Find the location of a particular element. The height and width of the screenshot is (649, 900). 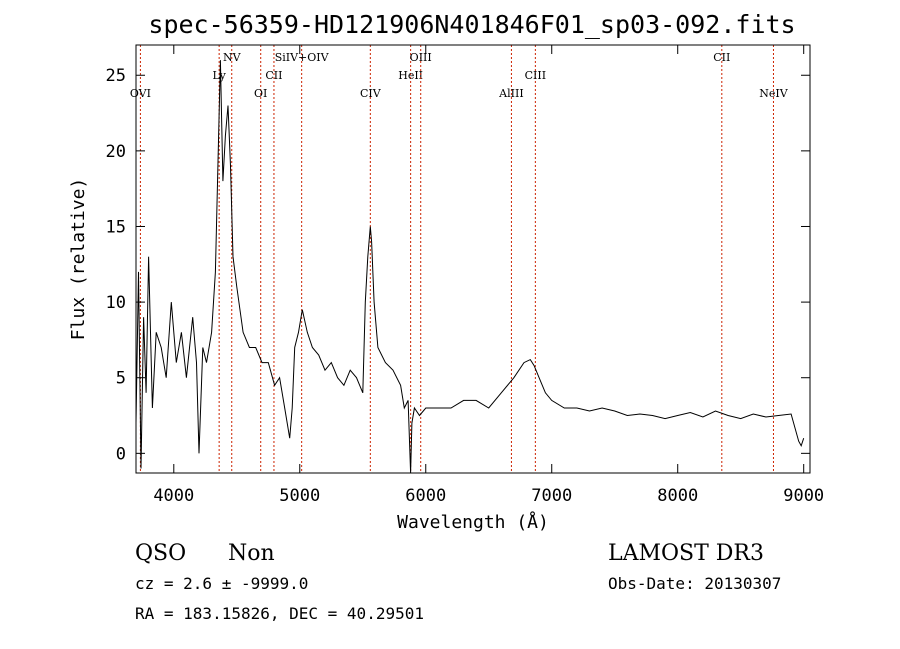

line-marker-label: OI is located at coordinates (260, 93).